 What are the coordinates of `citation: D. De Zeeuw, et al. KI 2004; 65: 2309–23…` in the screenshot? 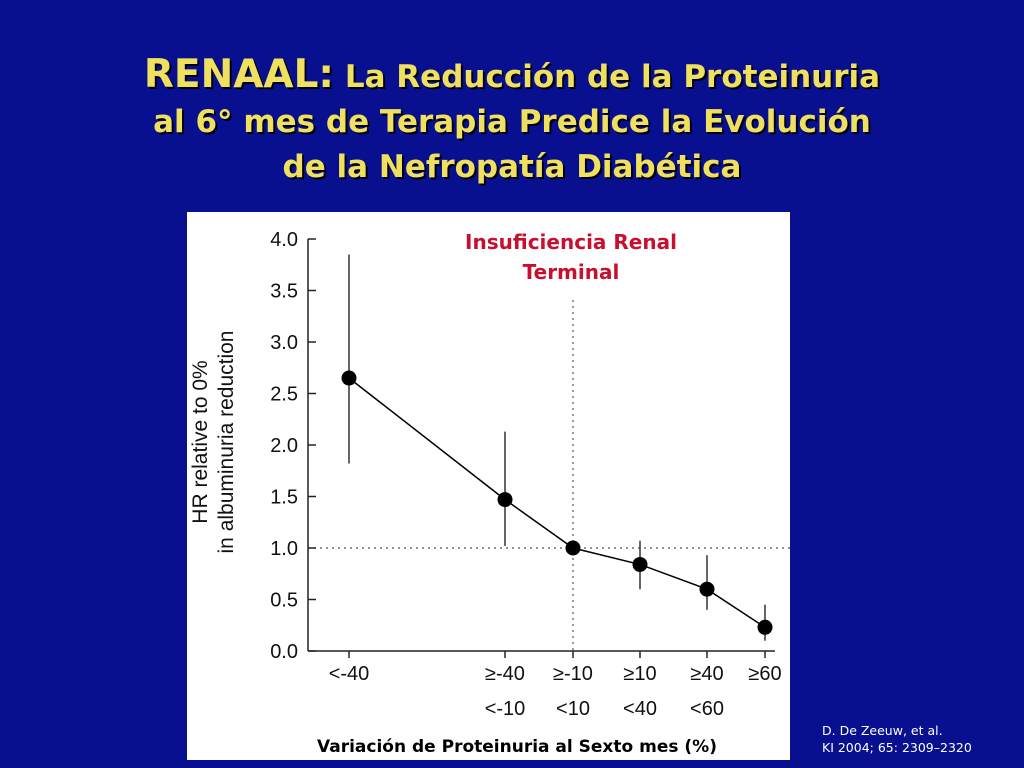 It's located at (922, 739).